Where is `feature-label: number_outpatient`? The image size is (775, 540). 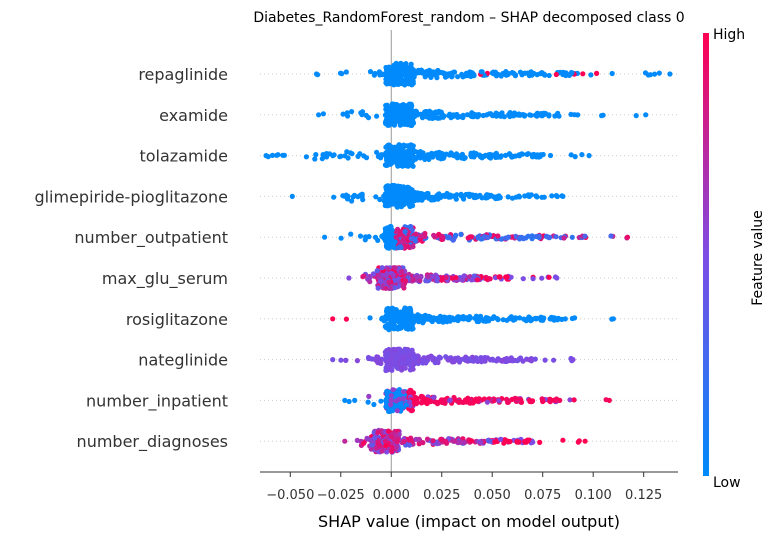 feature-label: number_outpatient is located at coordinates (151, 238).